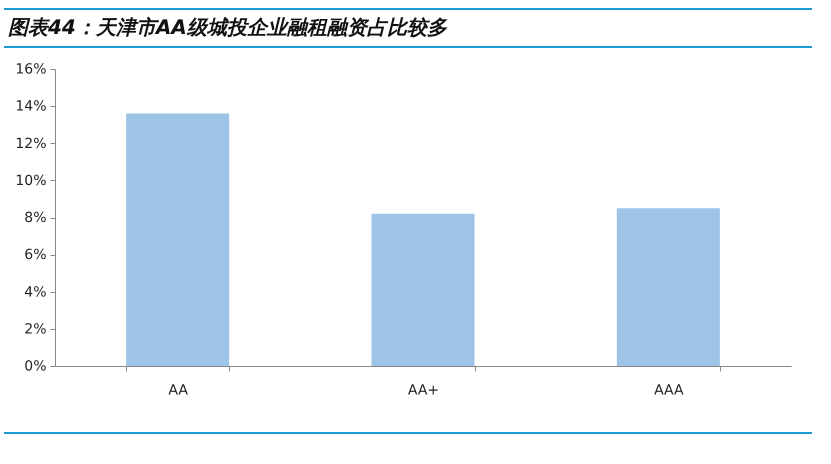  Describe the element at coordinates (227, 27) in the screenshot. I see `chart-title: 图表44：天津市AA级城投企业融租融资占比较多` at that location.